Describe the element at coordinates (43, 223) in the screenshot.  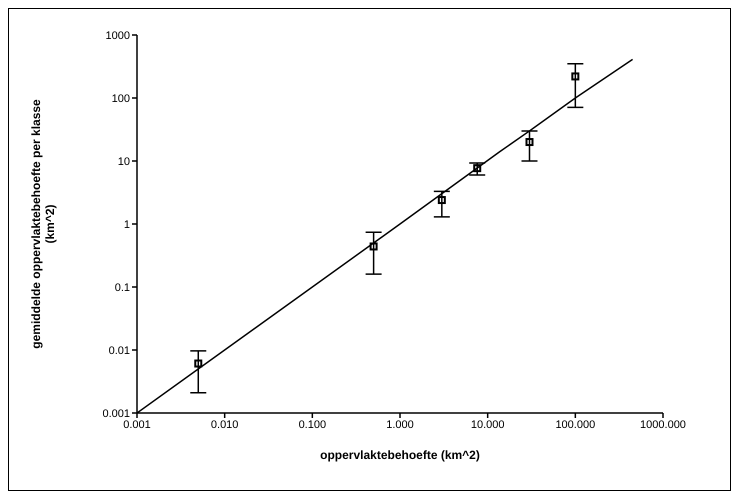
I see `y-axis-title: gemiddelde oppervlaktebehoefte per klasse (km^2)` at that location.